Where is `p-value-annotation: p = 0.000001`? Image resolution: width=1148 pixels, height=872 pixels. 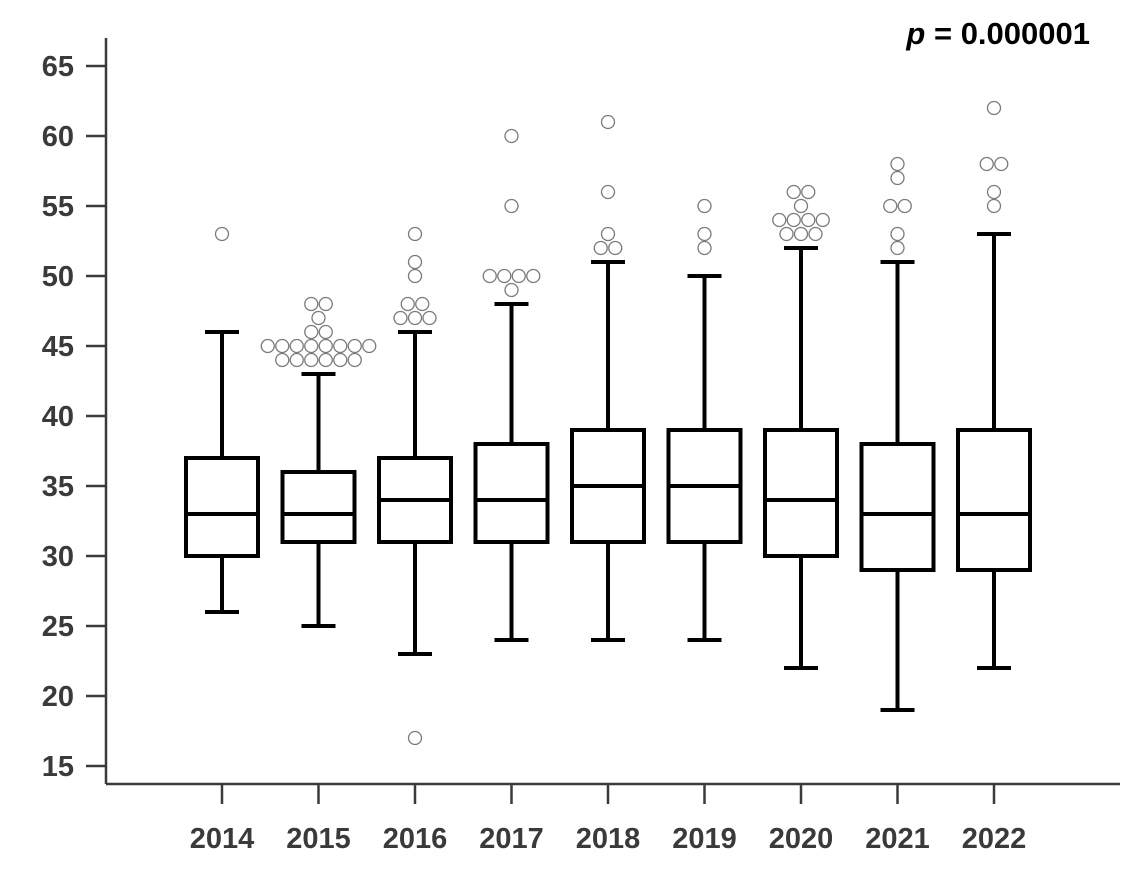
p-value-annotation: p = 0.000001 is located at coordinates (997, 33).